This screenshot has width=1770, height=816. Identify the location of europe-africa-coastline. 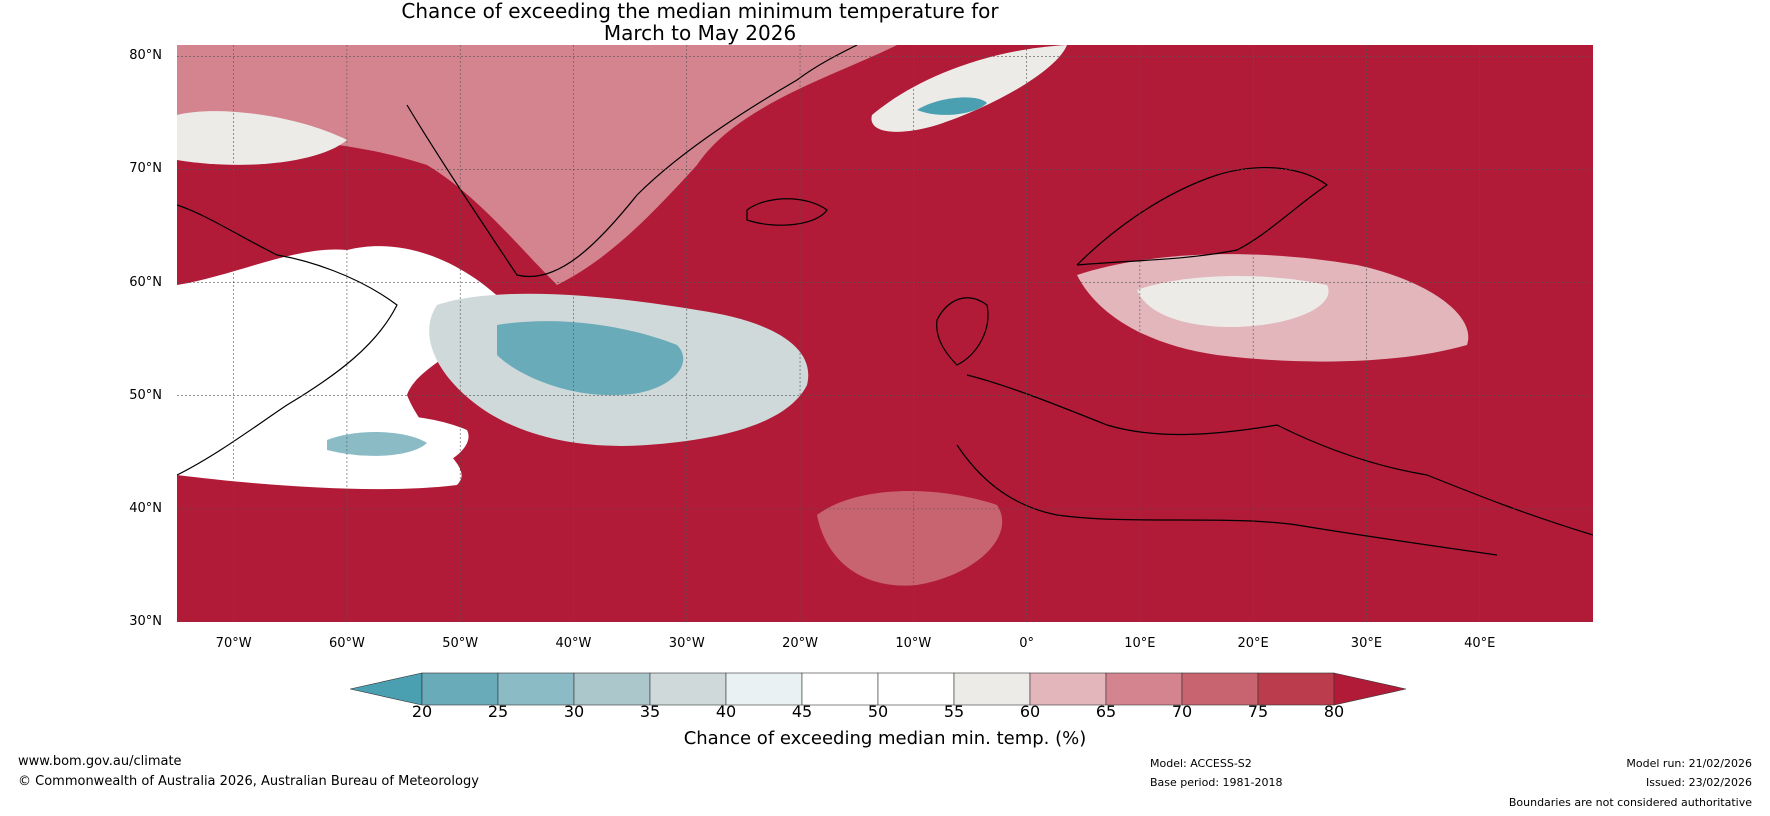
(1274, 465).